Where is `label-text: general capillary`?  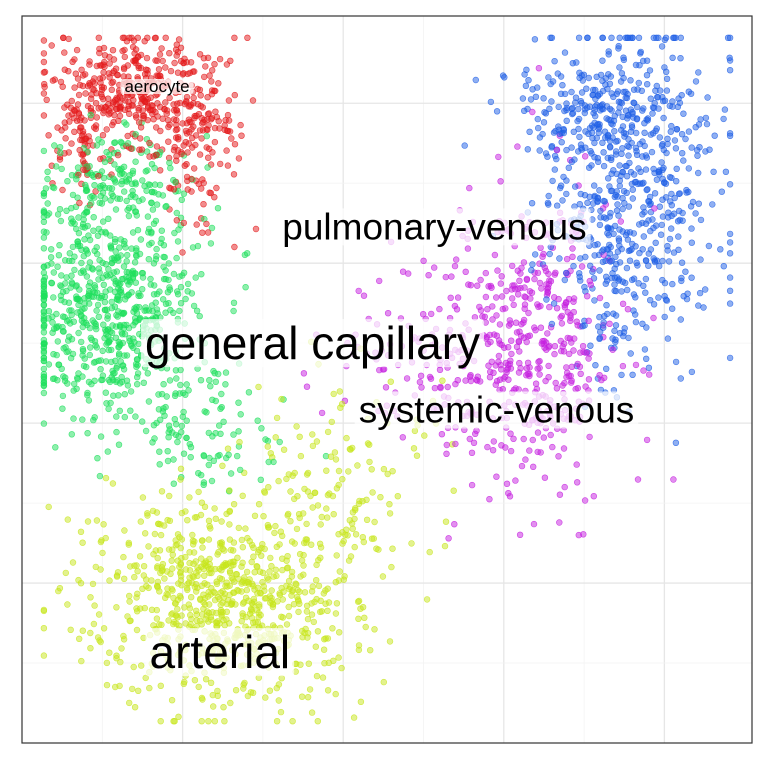
label-text: general capillary is located at coordinates (312, 343).